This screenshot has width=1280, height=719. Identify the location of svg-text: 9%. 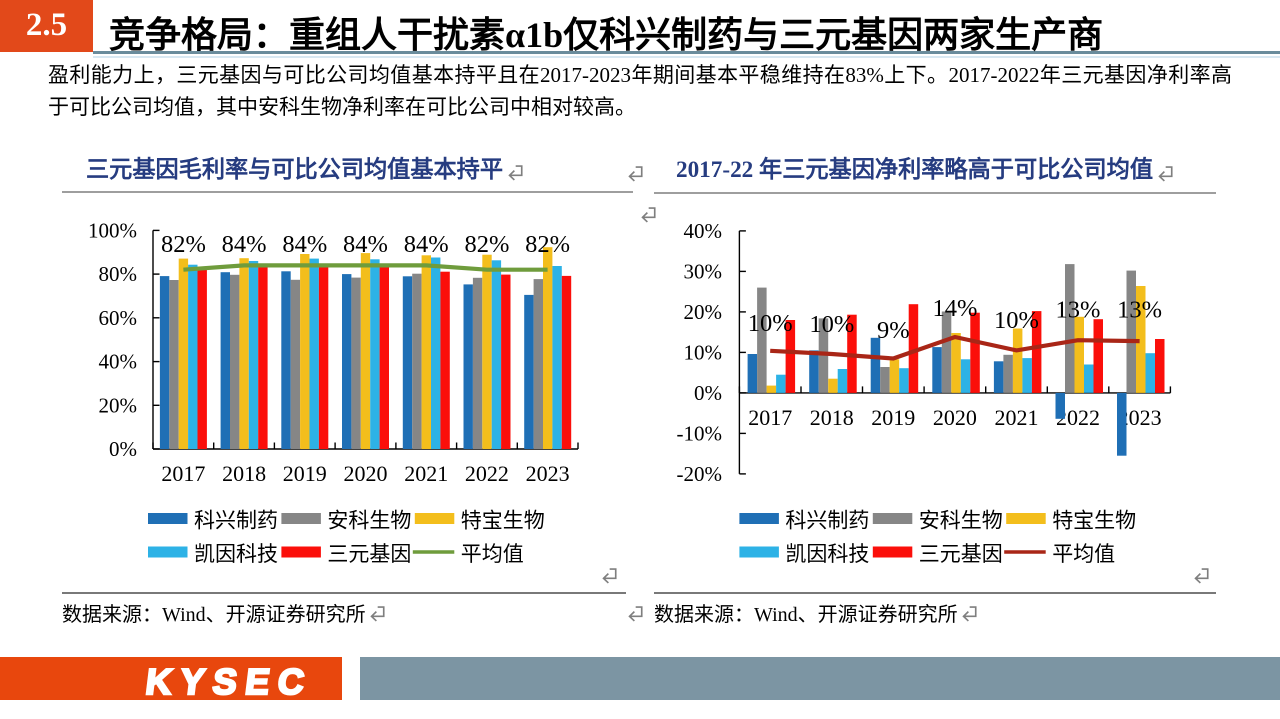
(893, 330).